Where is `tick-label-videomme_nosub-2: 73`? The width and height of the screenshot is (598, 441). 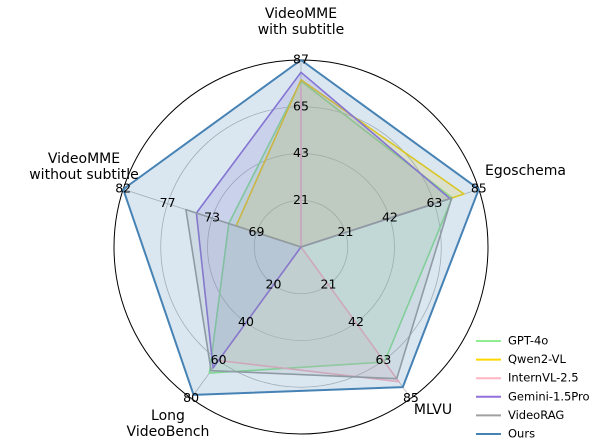 tick-label-videomme_nosub-2: 73 is located at coordinates (212, 217).